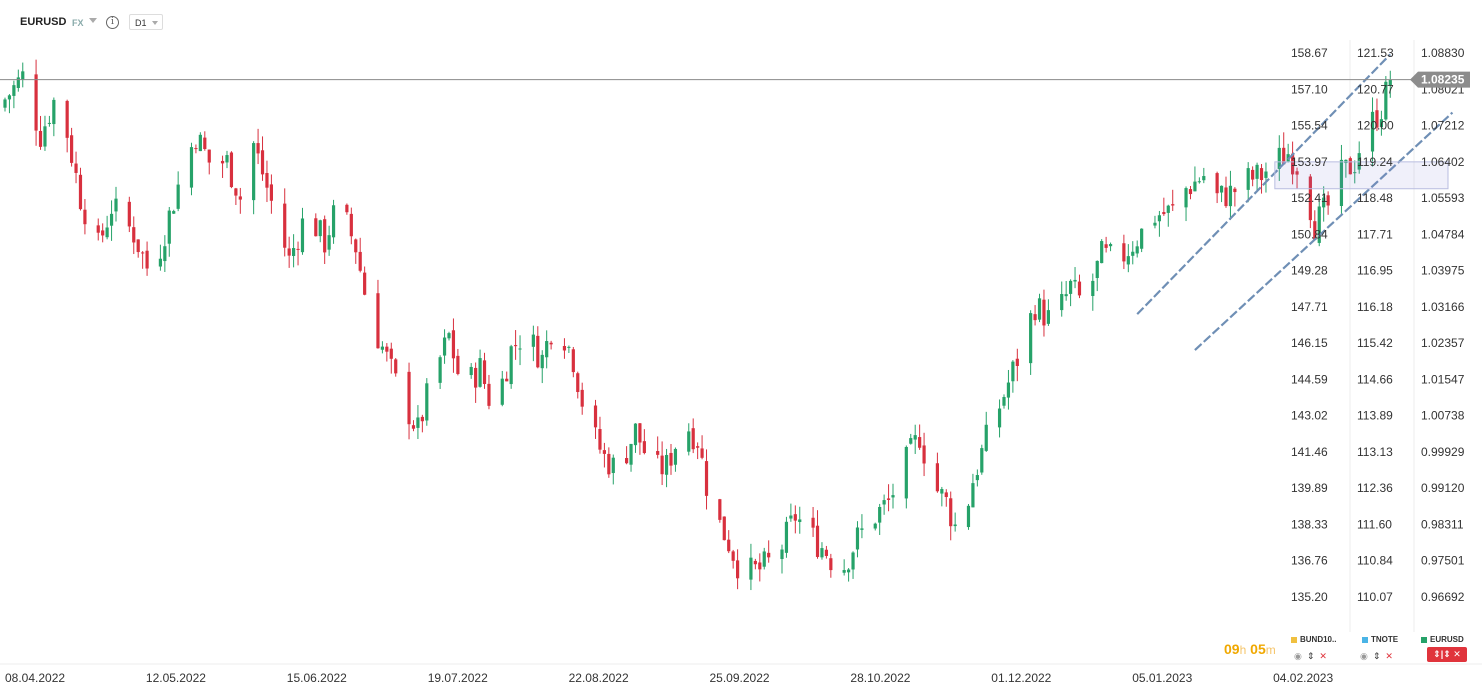 The width and height of the screenshot is (1482, 694). I want to click on tick-label: 0.97501, so click(1443, 561).